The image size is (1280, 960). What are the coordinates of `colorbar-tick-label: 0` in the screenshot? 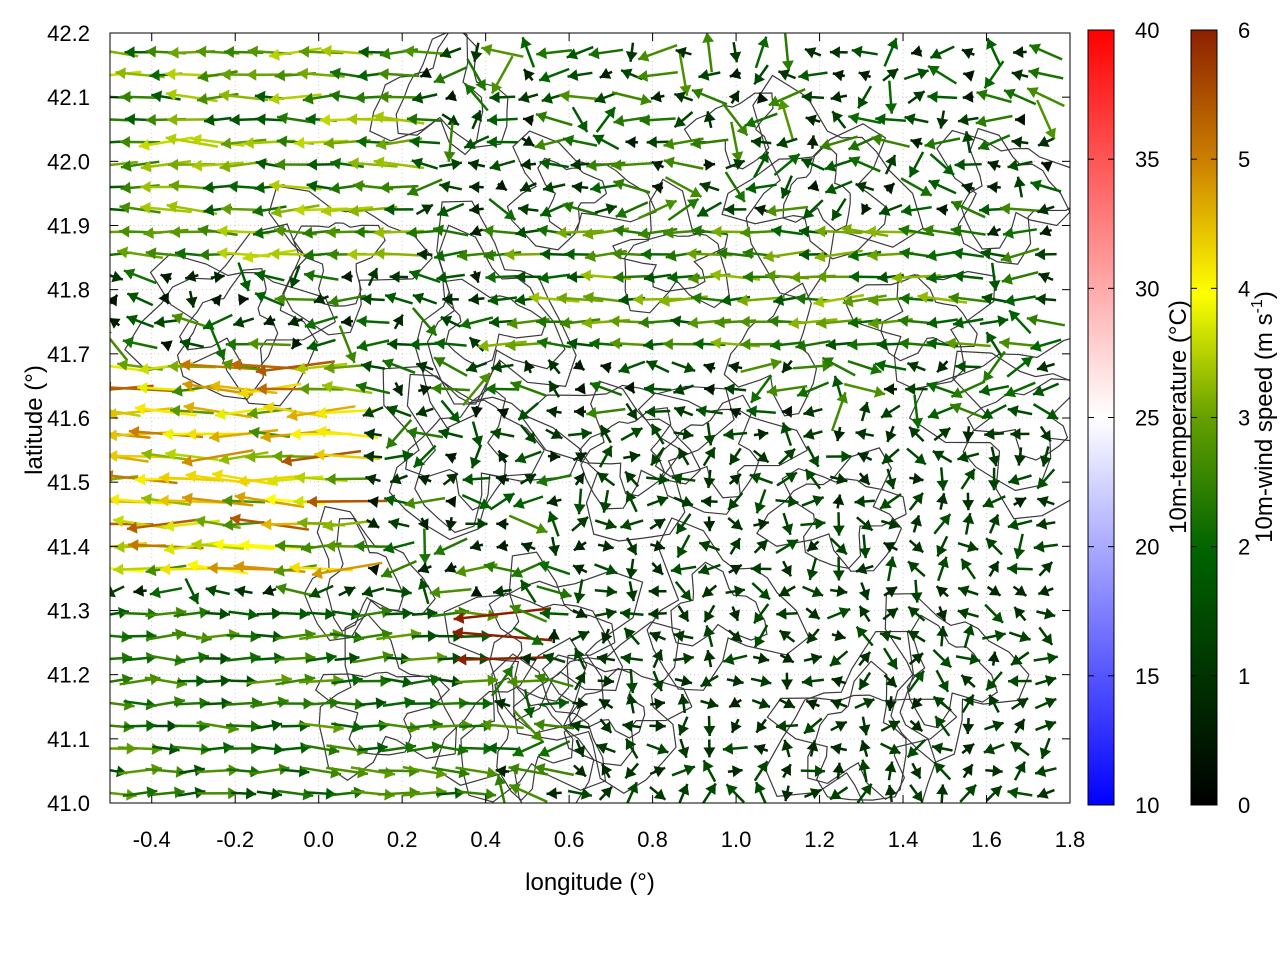 It's located at (1244, 805).